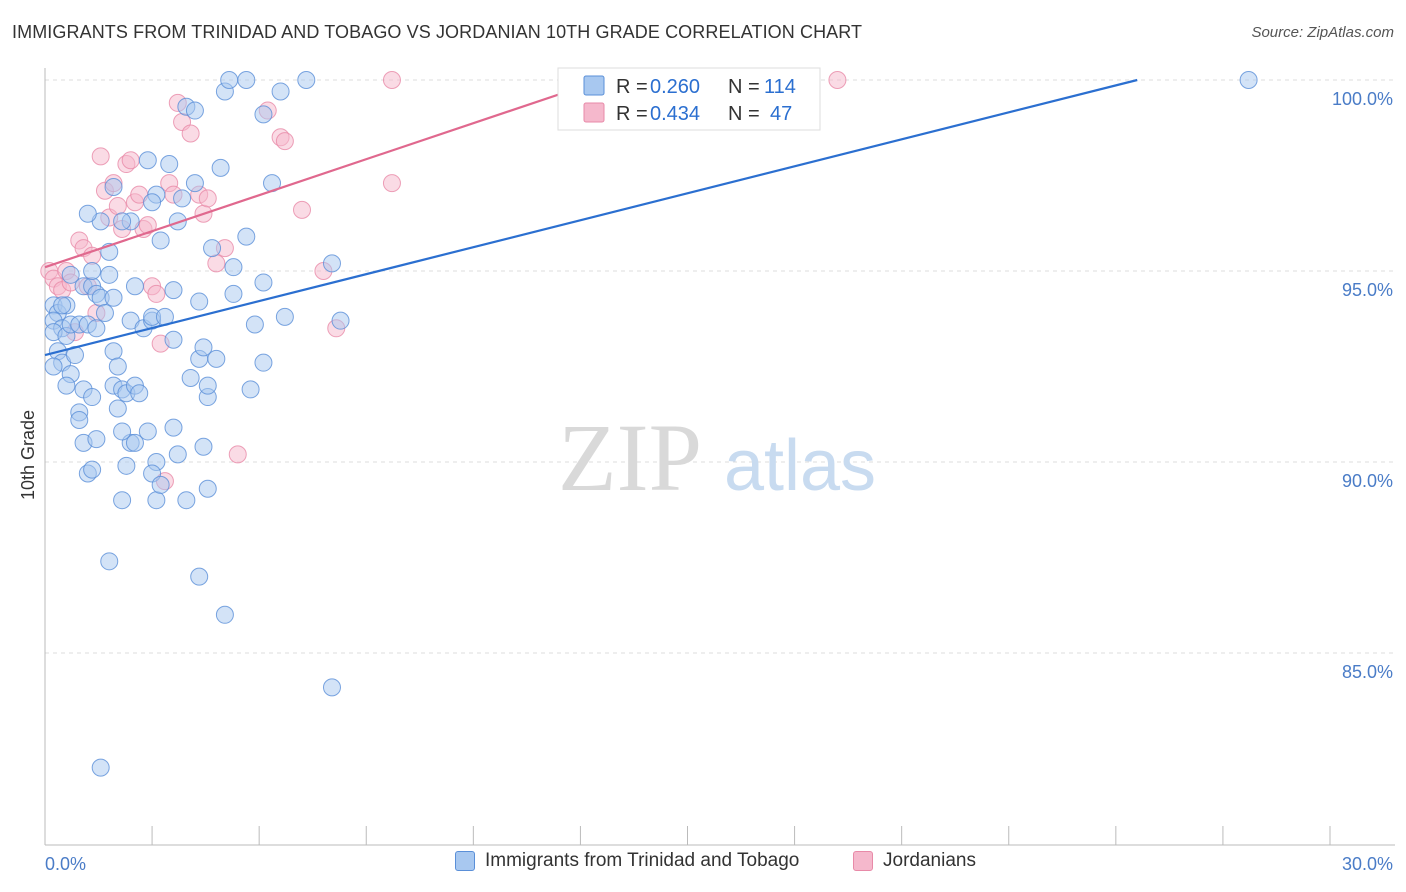  What do you see at coordinates (465, 861) in the screenshot?
I see `legend-swatch-blue` at bounding box center [465, 861].